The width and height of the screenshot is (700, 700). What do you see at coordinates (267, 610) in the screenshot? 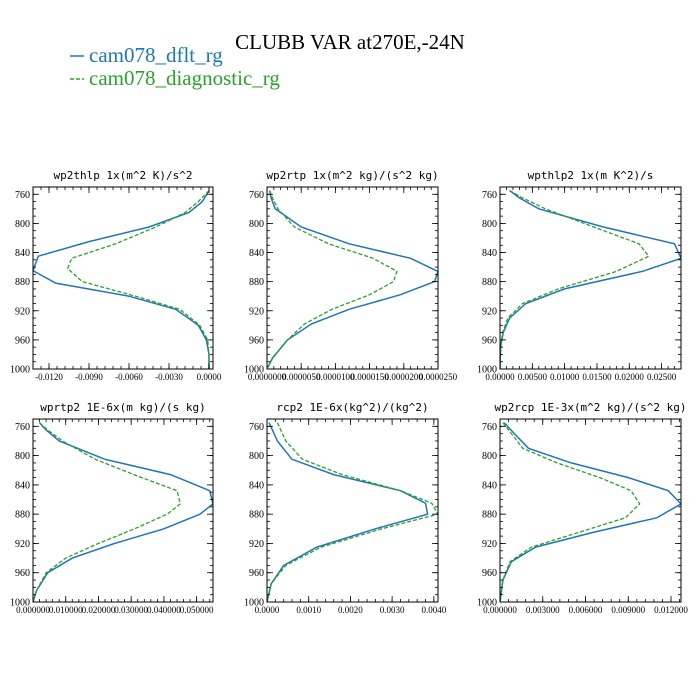
I see `xtick-label: 0.0000` at bounding box center [267, 610].